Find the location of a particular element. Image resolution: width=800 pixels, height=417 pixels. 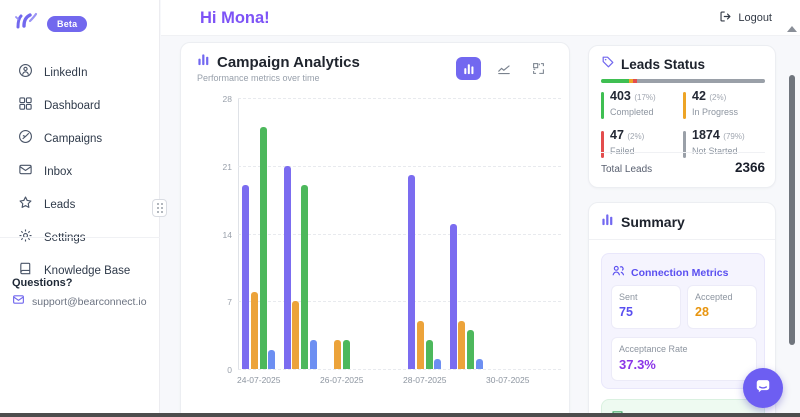

sidebar-item-label: Inbox is located at coordinates (58, 171).